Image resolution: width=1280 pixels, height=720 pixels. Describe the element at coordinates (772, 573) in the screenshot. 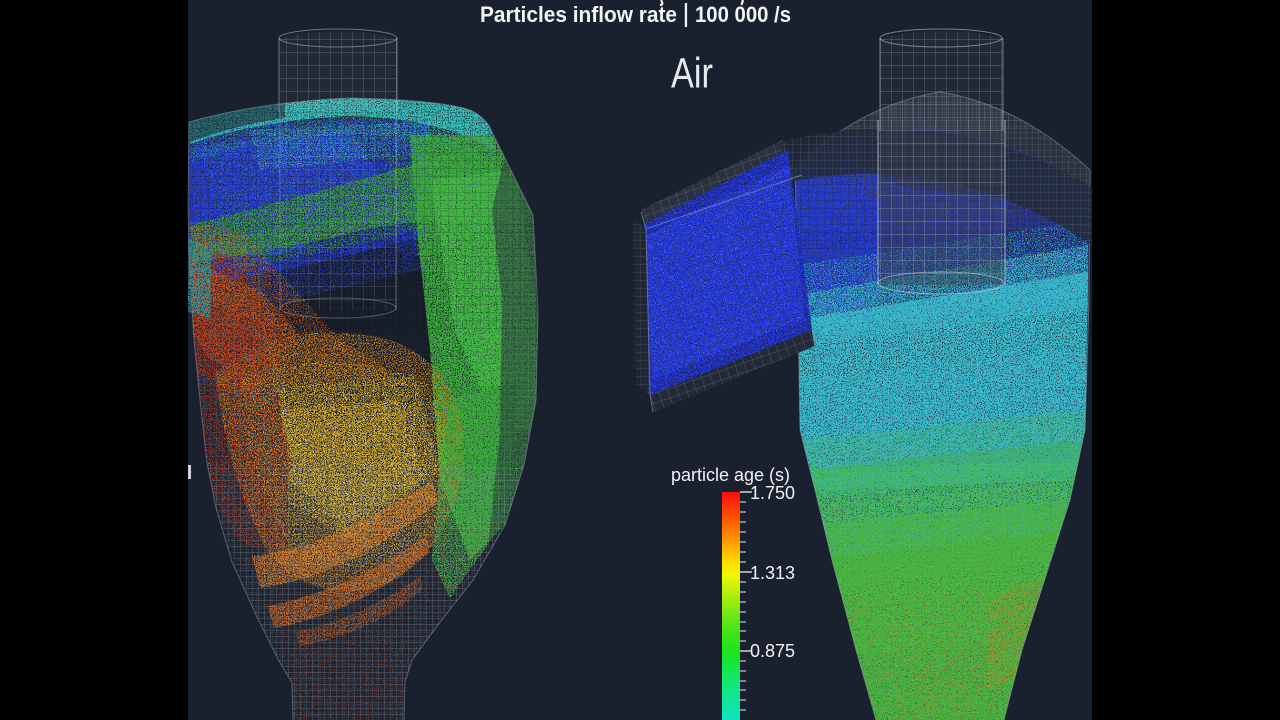

I see `svg-text: 1.313` at that location.